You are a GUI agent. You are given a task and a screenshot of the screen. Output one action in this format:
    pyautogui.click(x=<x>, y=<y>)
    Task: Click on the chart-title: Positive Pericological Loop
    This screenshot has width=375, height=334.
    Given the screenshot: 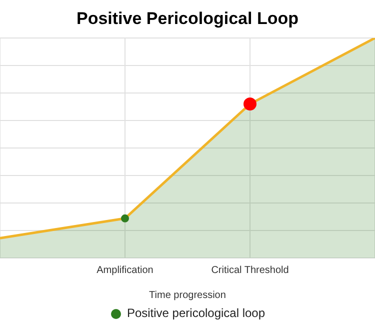 What is the action you would take?
    pyautogui.click(x=188, y=19)
    